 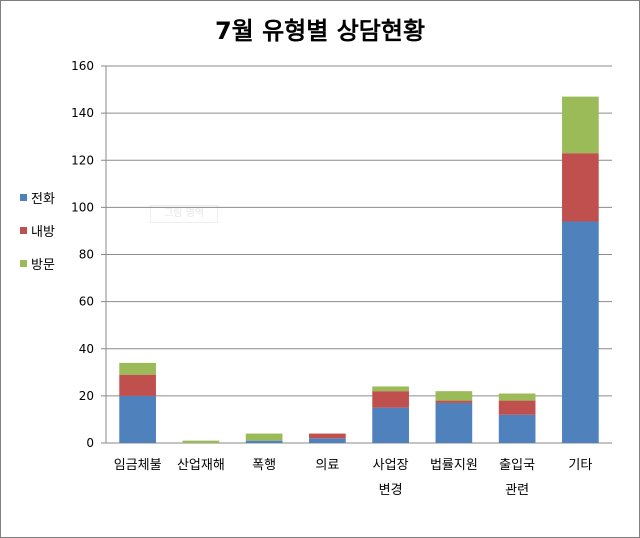 What do you see at coordinates (580, 465) in the screenshot?
I see `x-tick-label: 기타` at bounding box center [580, 465].